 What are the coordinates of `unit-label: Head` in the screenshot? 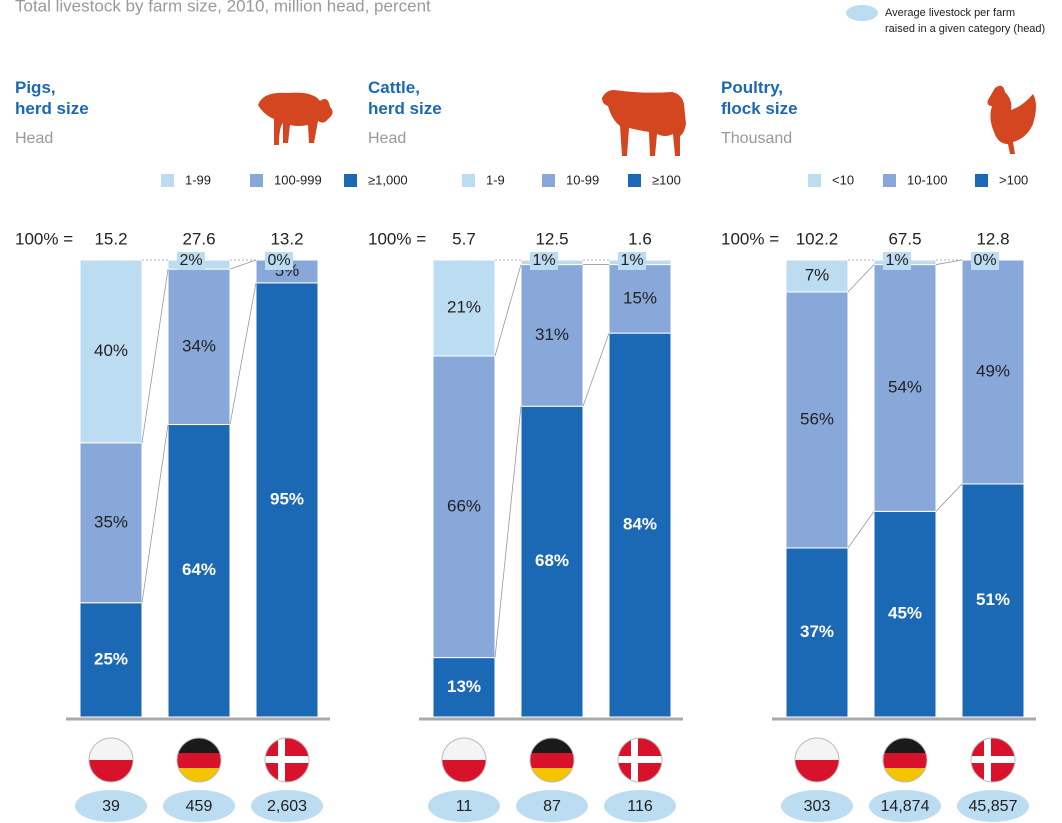 It's located at (34, 138).